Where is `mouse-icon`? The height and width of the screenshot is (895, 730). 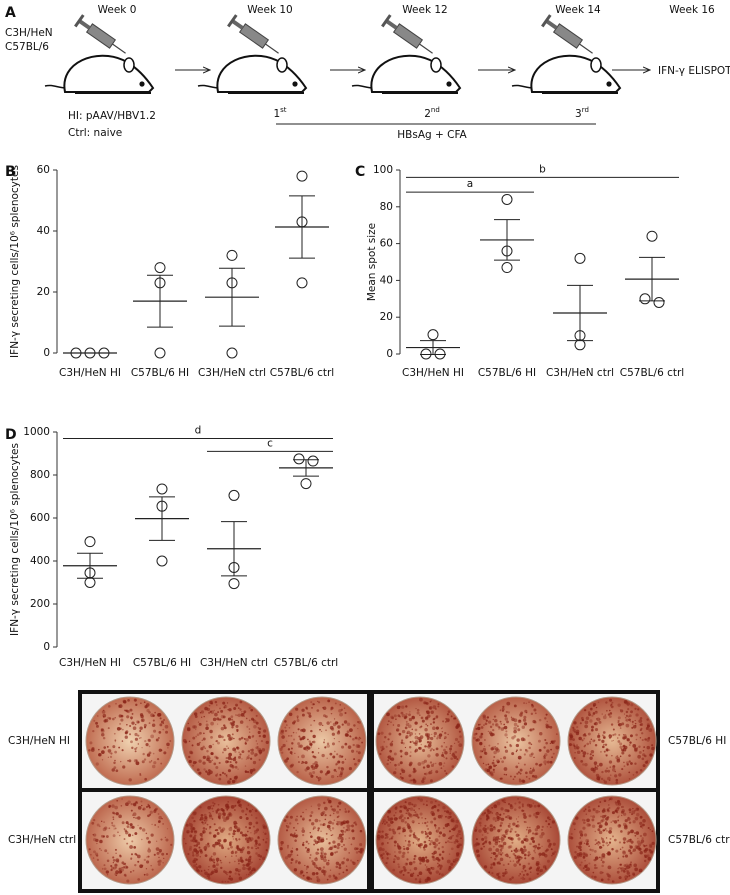 mouse-icon is located at coordinates (99, 74).